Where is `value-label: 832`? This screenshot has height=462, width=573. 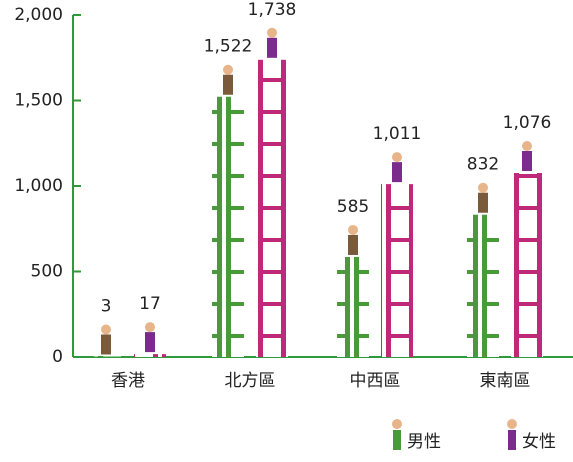 value-label: 832 is located at coordinates (483, 165).